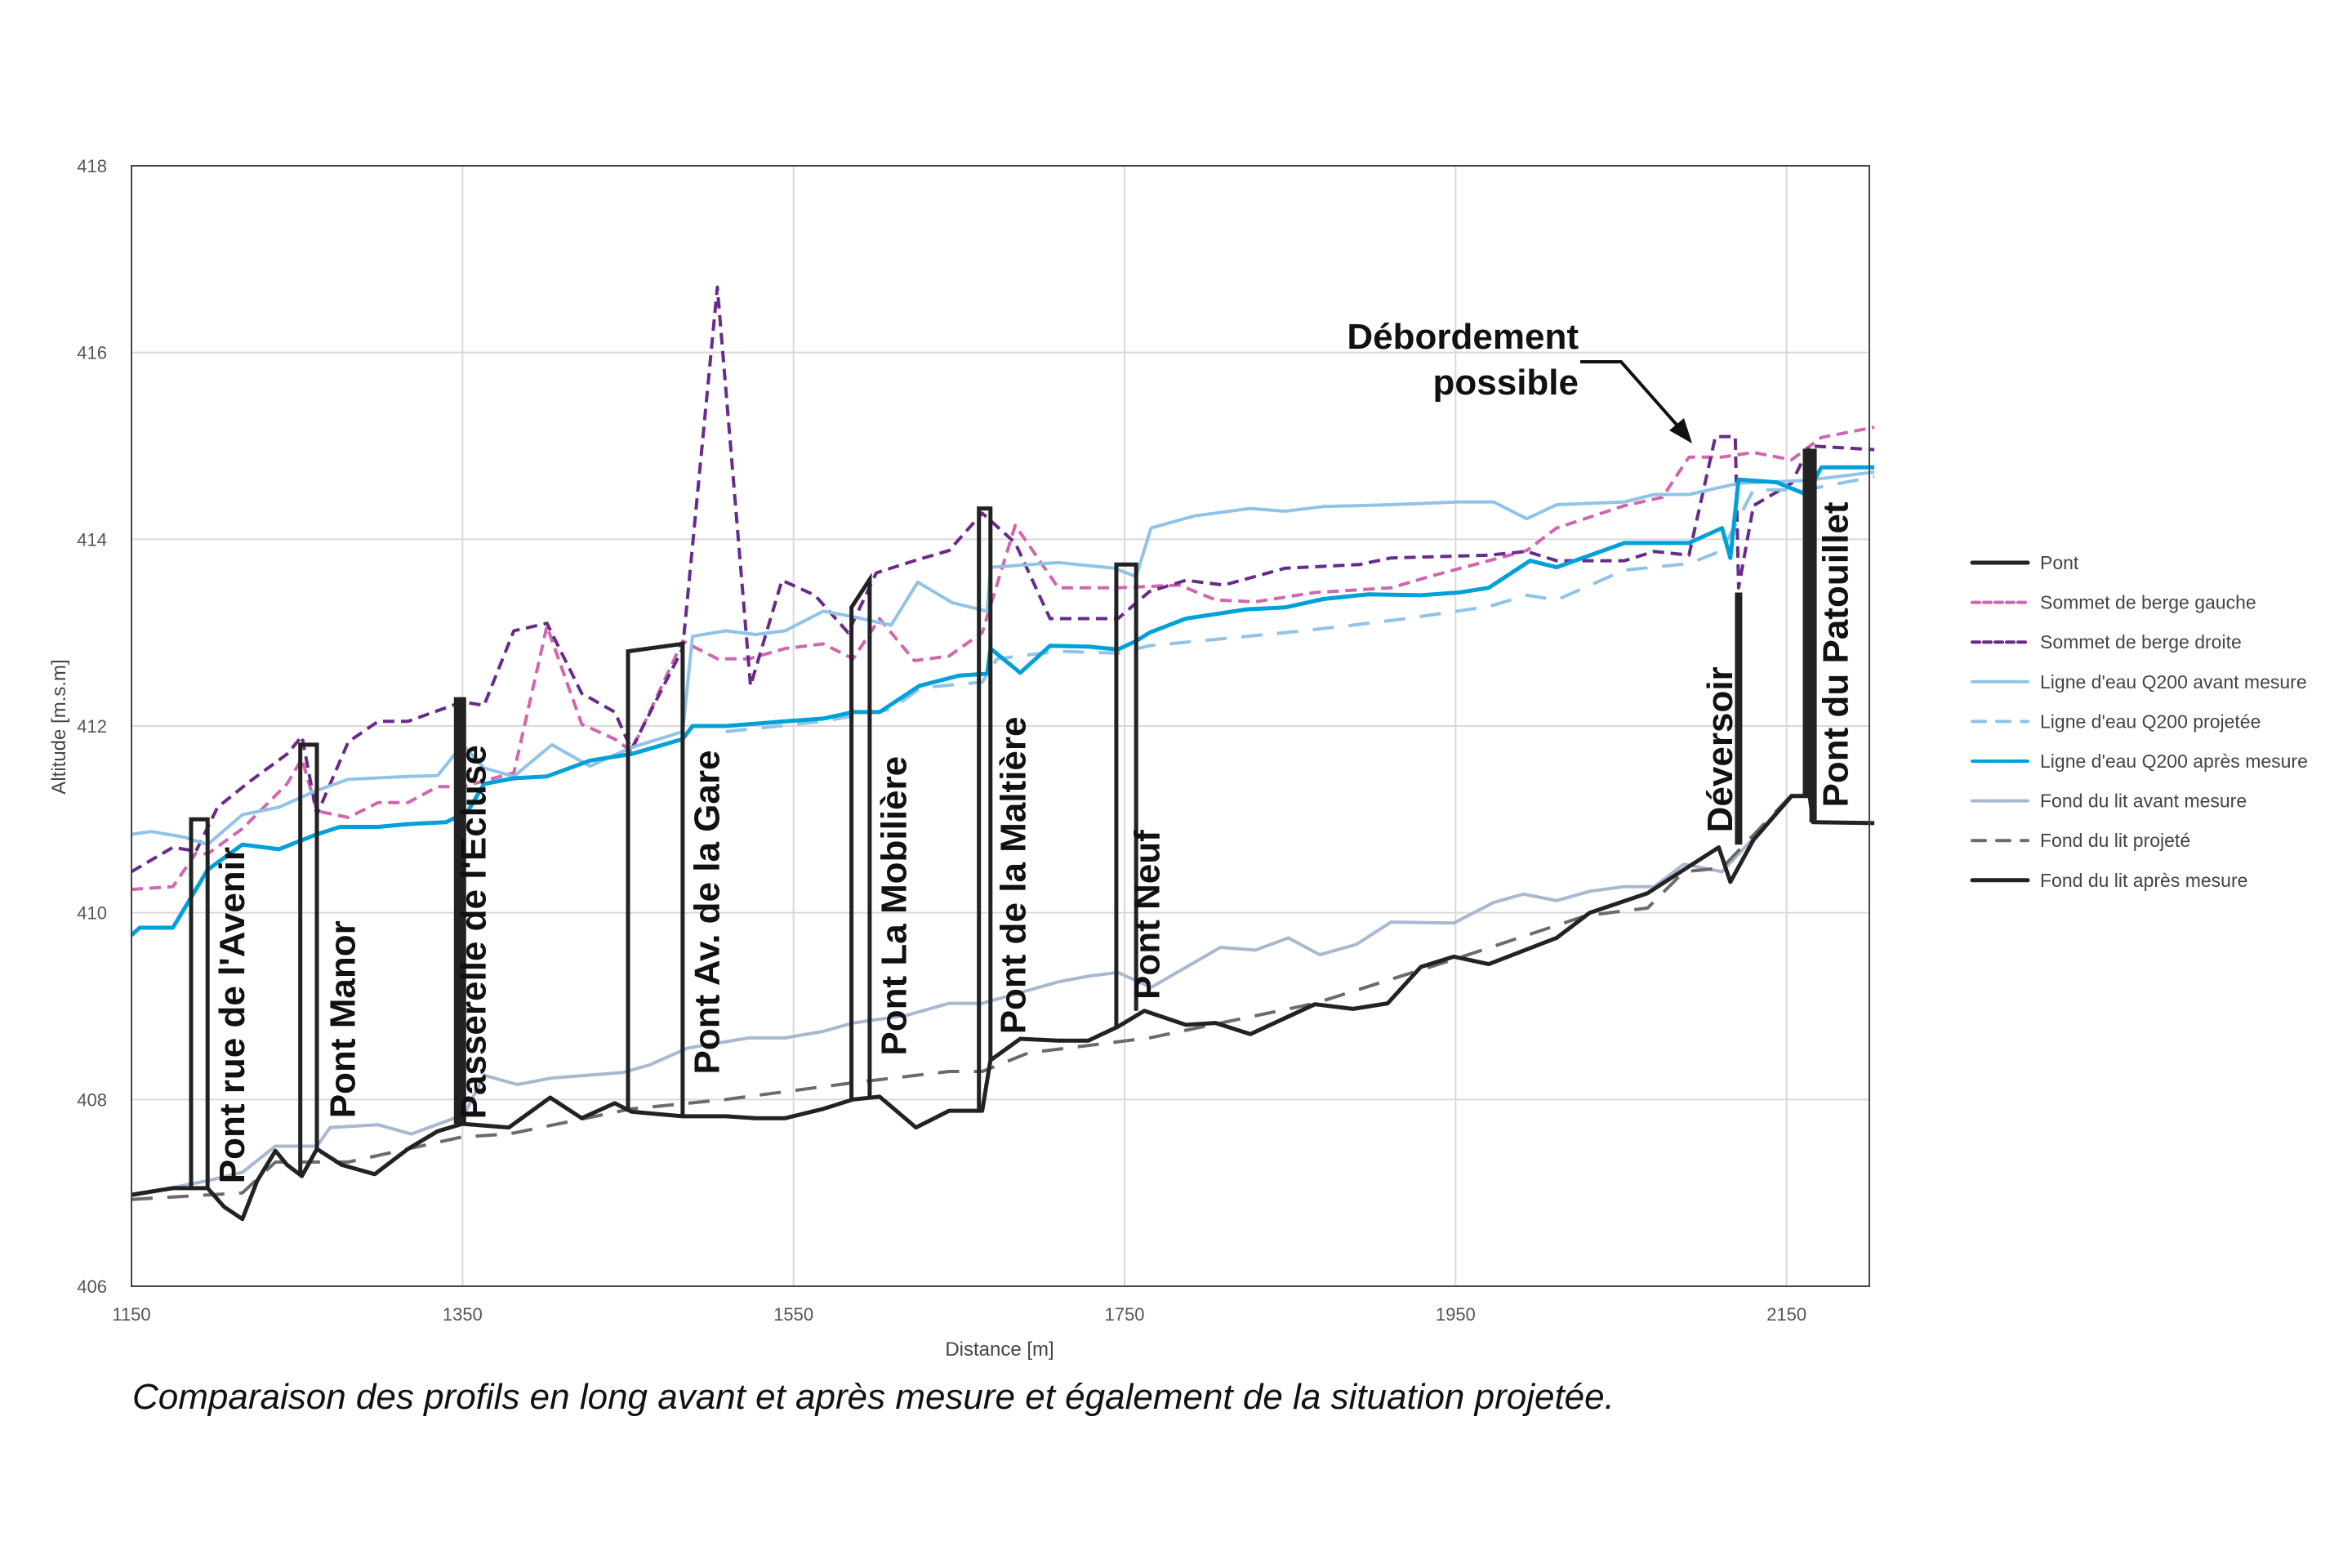  What do you see at coordinates (92, 1286) in the screenshot?
I see `y-tick-label: 406` at bounding box center [92, 1286].